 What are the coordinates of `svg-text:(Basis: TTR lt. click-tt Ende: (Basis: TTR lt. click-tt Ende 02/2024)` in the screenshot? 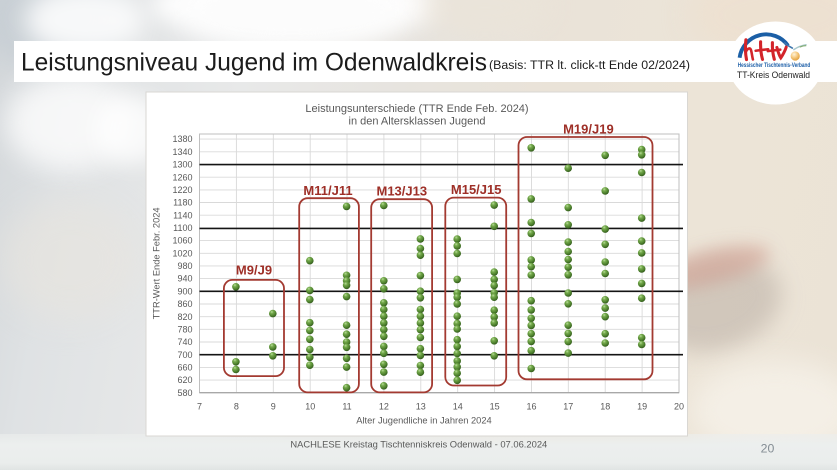 It's located at (589, 65).